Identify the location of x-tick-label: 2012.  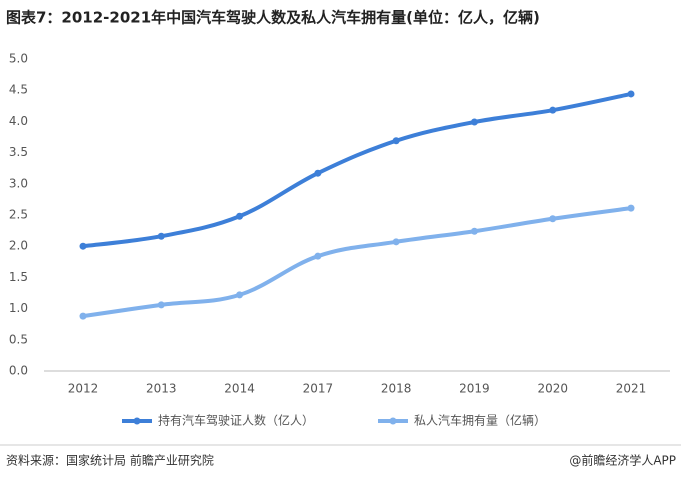
(83, 389).